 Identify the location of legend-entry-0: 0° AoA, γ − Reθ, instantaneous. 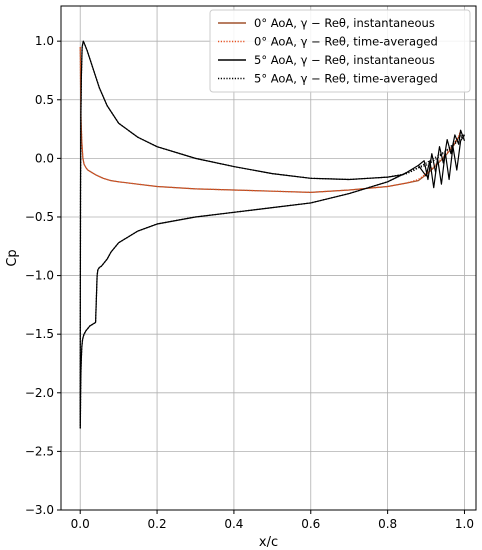
(344, 23).